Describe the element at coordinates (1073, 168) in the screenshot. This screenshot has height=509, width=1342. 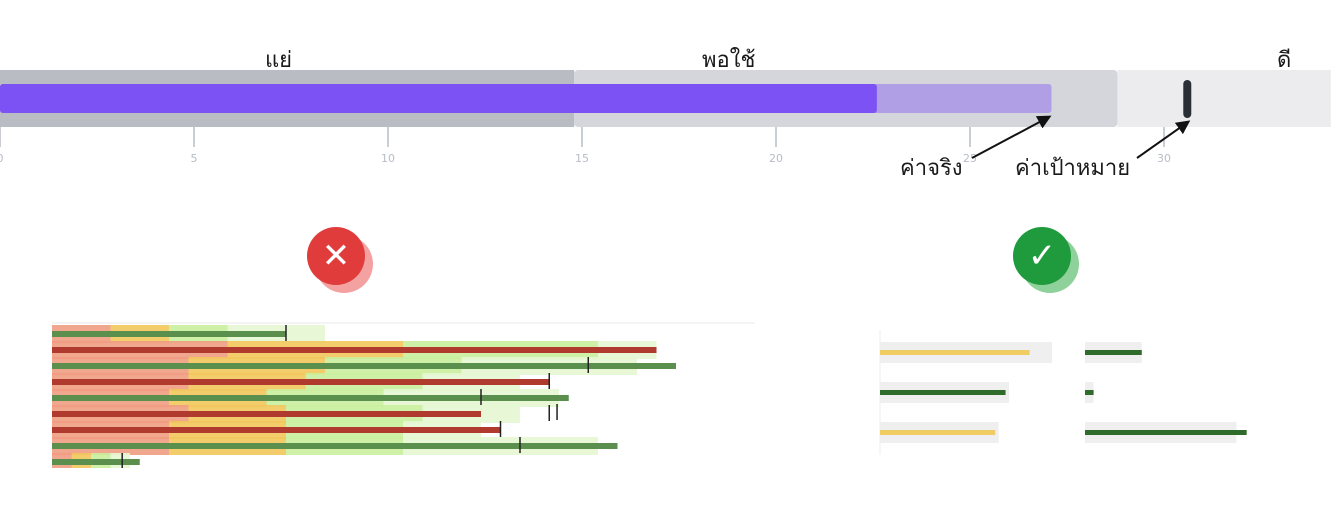
I see `target-value-label: ค่าเป้าหมาย` at that location.